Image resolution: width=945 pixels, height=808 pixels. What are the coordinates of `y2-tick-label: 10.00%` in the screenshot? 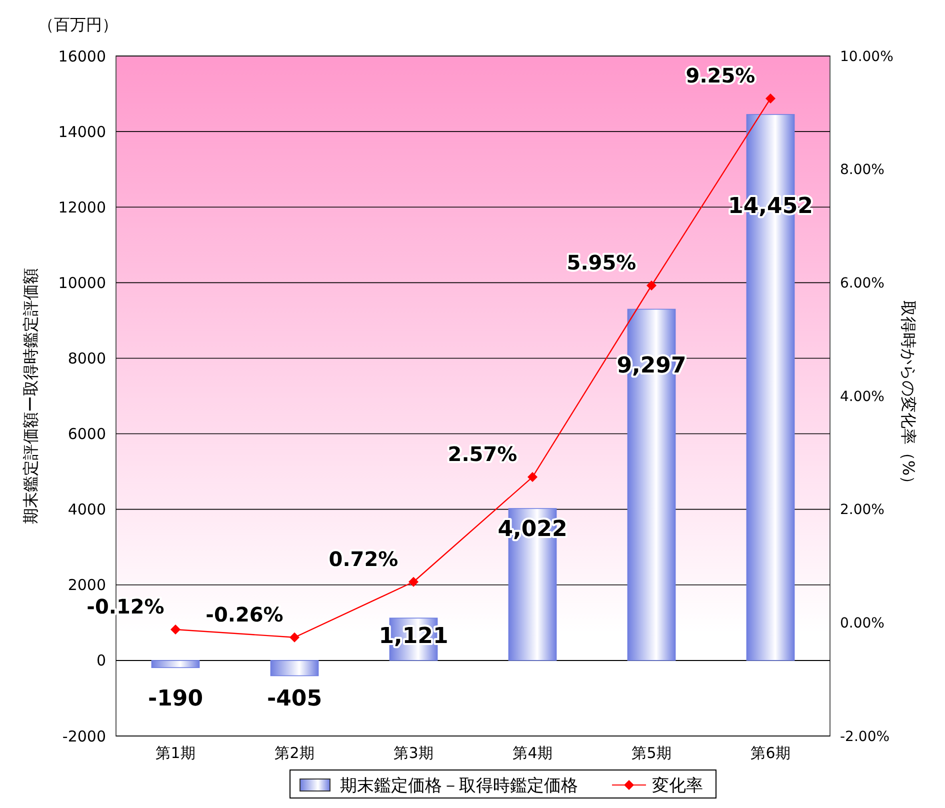 It's located at (867, 56).